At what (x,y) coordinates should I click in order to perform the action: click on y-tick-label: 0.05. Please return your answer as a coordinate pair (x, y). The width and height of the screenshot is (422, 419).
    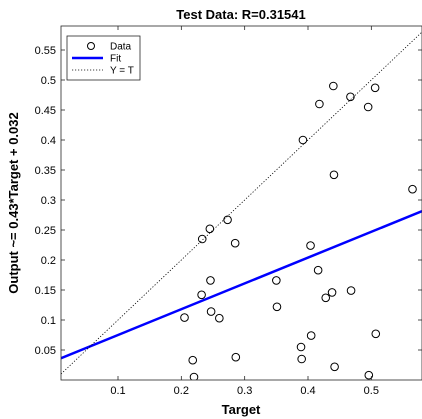
    Looking at the image, I should click on (45, 351).